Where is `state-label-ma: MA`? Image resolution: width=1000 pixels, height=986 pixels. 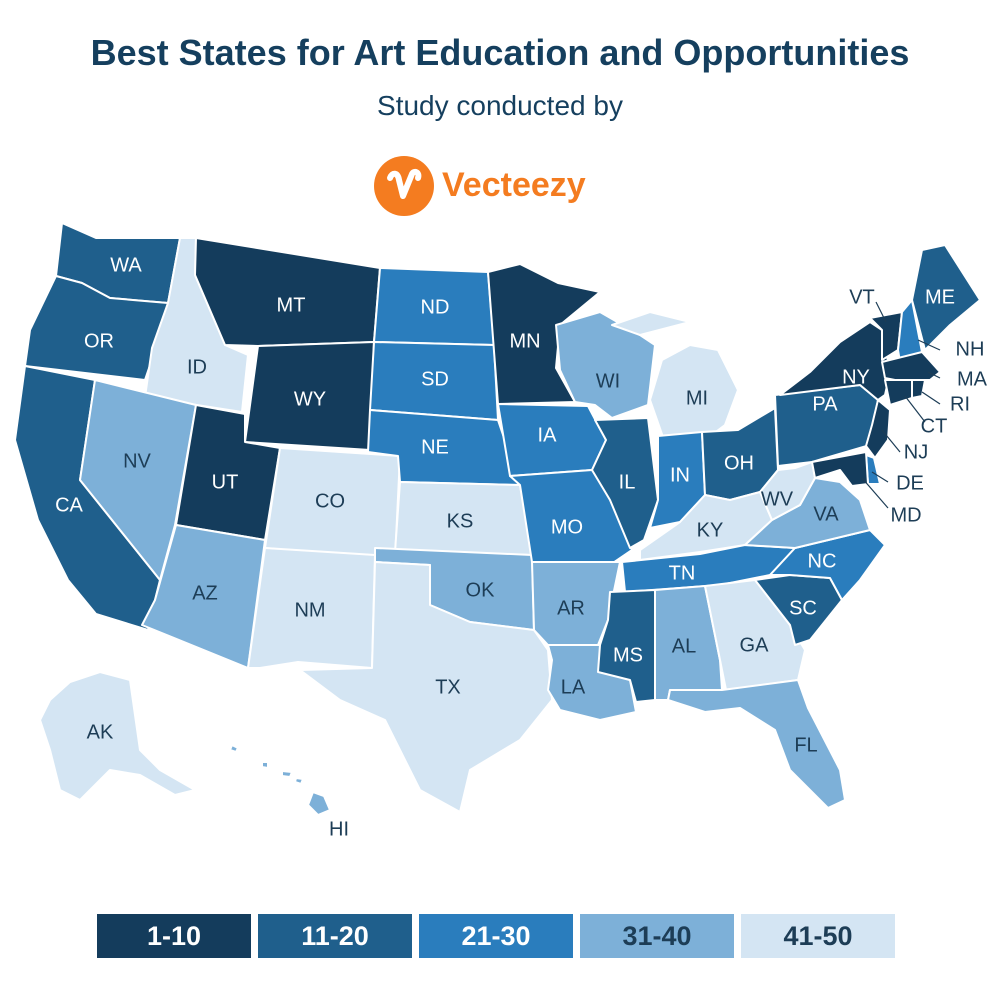 state-label-ma: MA is located at coordinates (972, 379).